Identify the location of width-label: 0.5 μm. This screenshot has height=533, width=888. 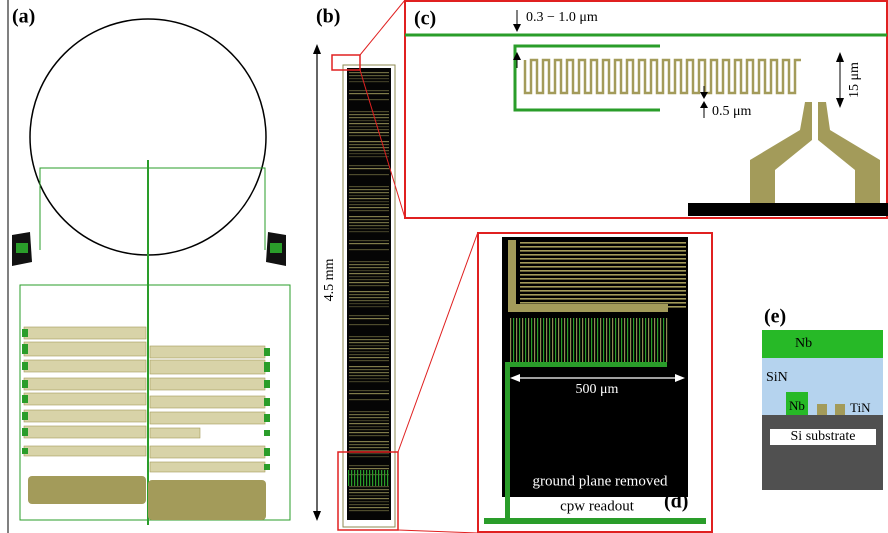
(732, 111).